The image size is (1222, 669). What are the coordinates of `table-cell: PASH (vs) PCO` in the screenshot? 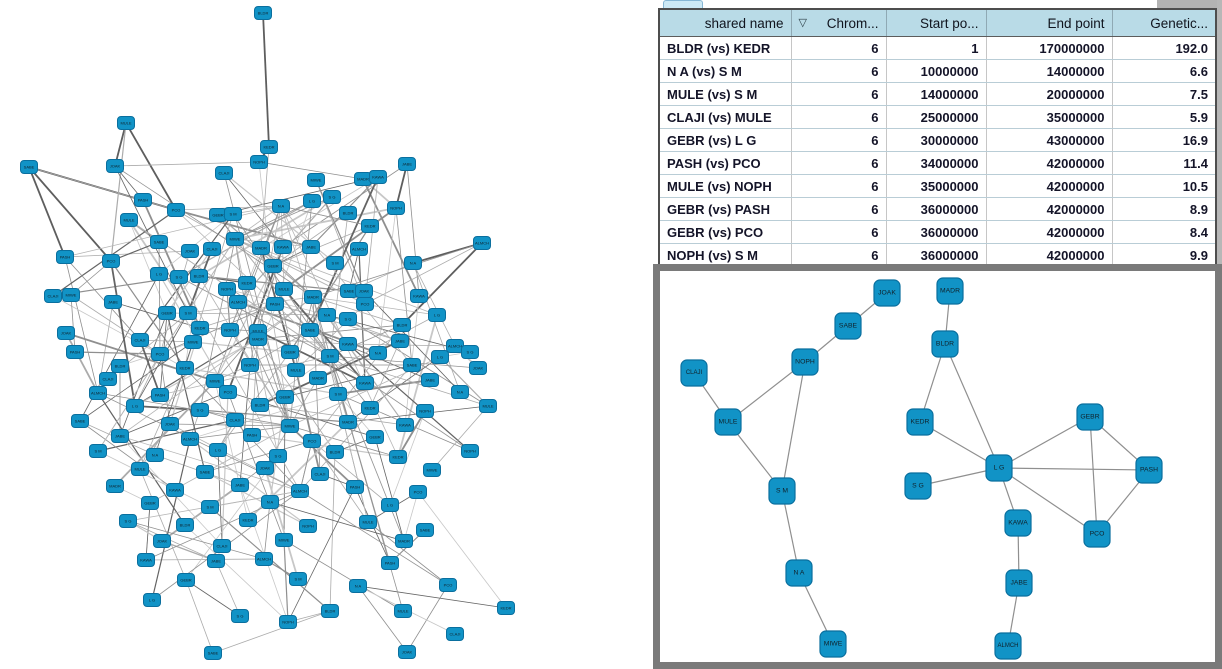 It's located at (725, 163).